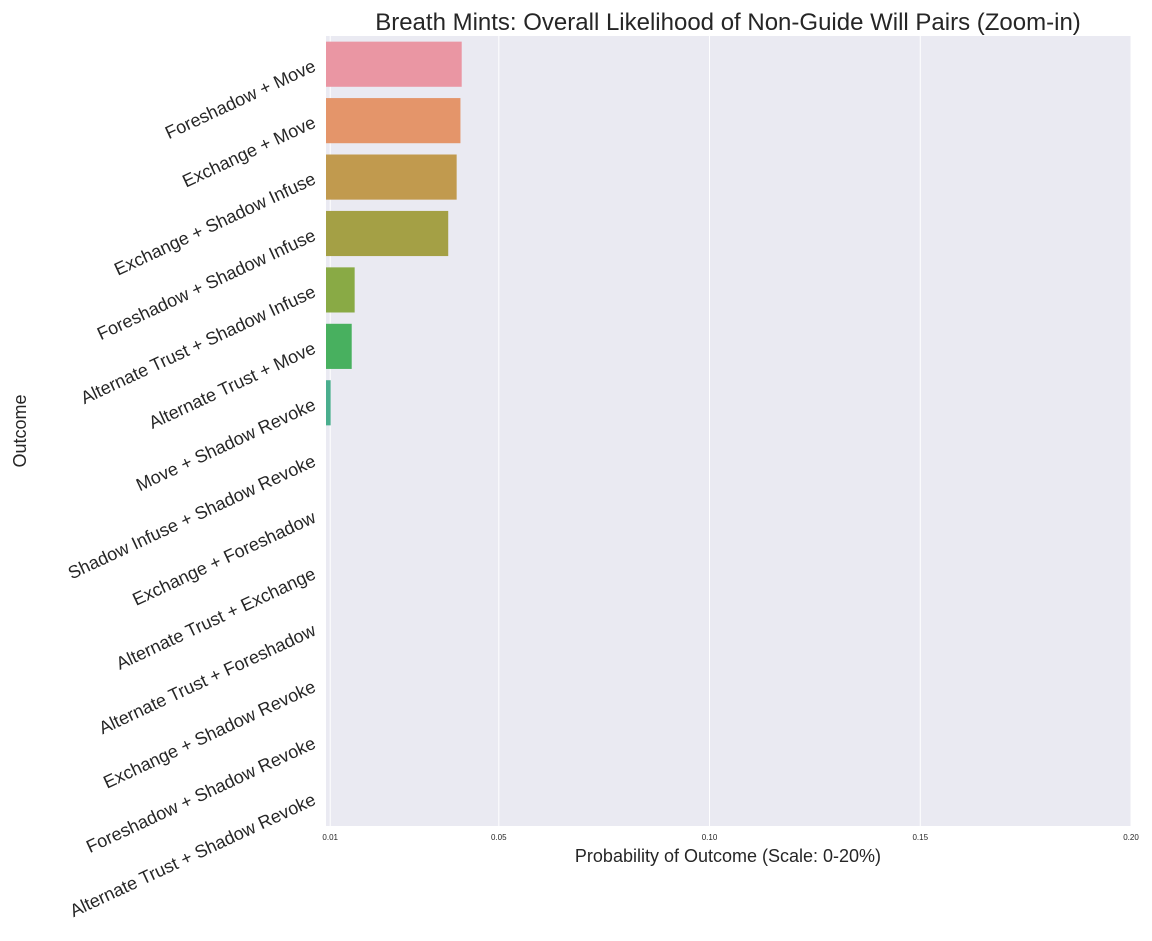 The height and width of the screenshot is (941, 1152). I want to click on y-tick-label: Exchange + Shadow Revoke, so click(209, 734).